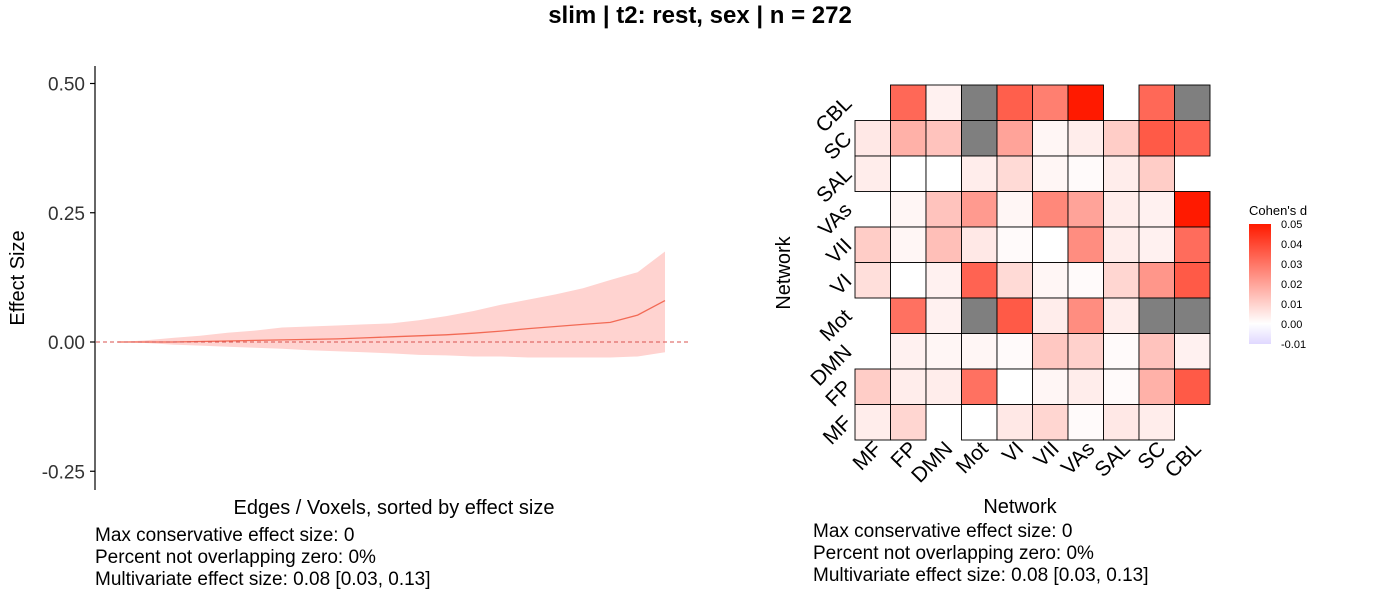  I want to click on page-title: slim | t2: rest, sex | n = 272, so click(700, 15).